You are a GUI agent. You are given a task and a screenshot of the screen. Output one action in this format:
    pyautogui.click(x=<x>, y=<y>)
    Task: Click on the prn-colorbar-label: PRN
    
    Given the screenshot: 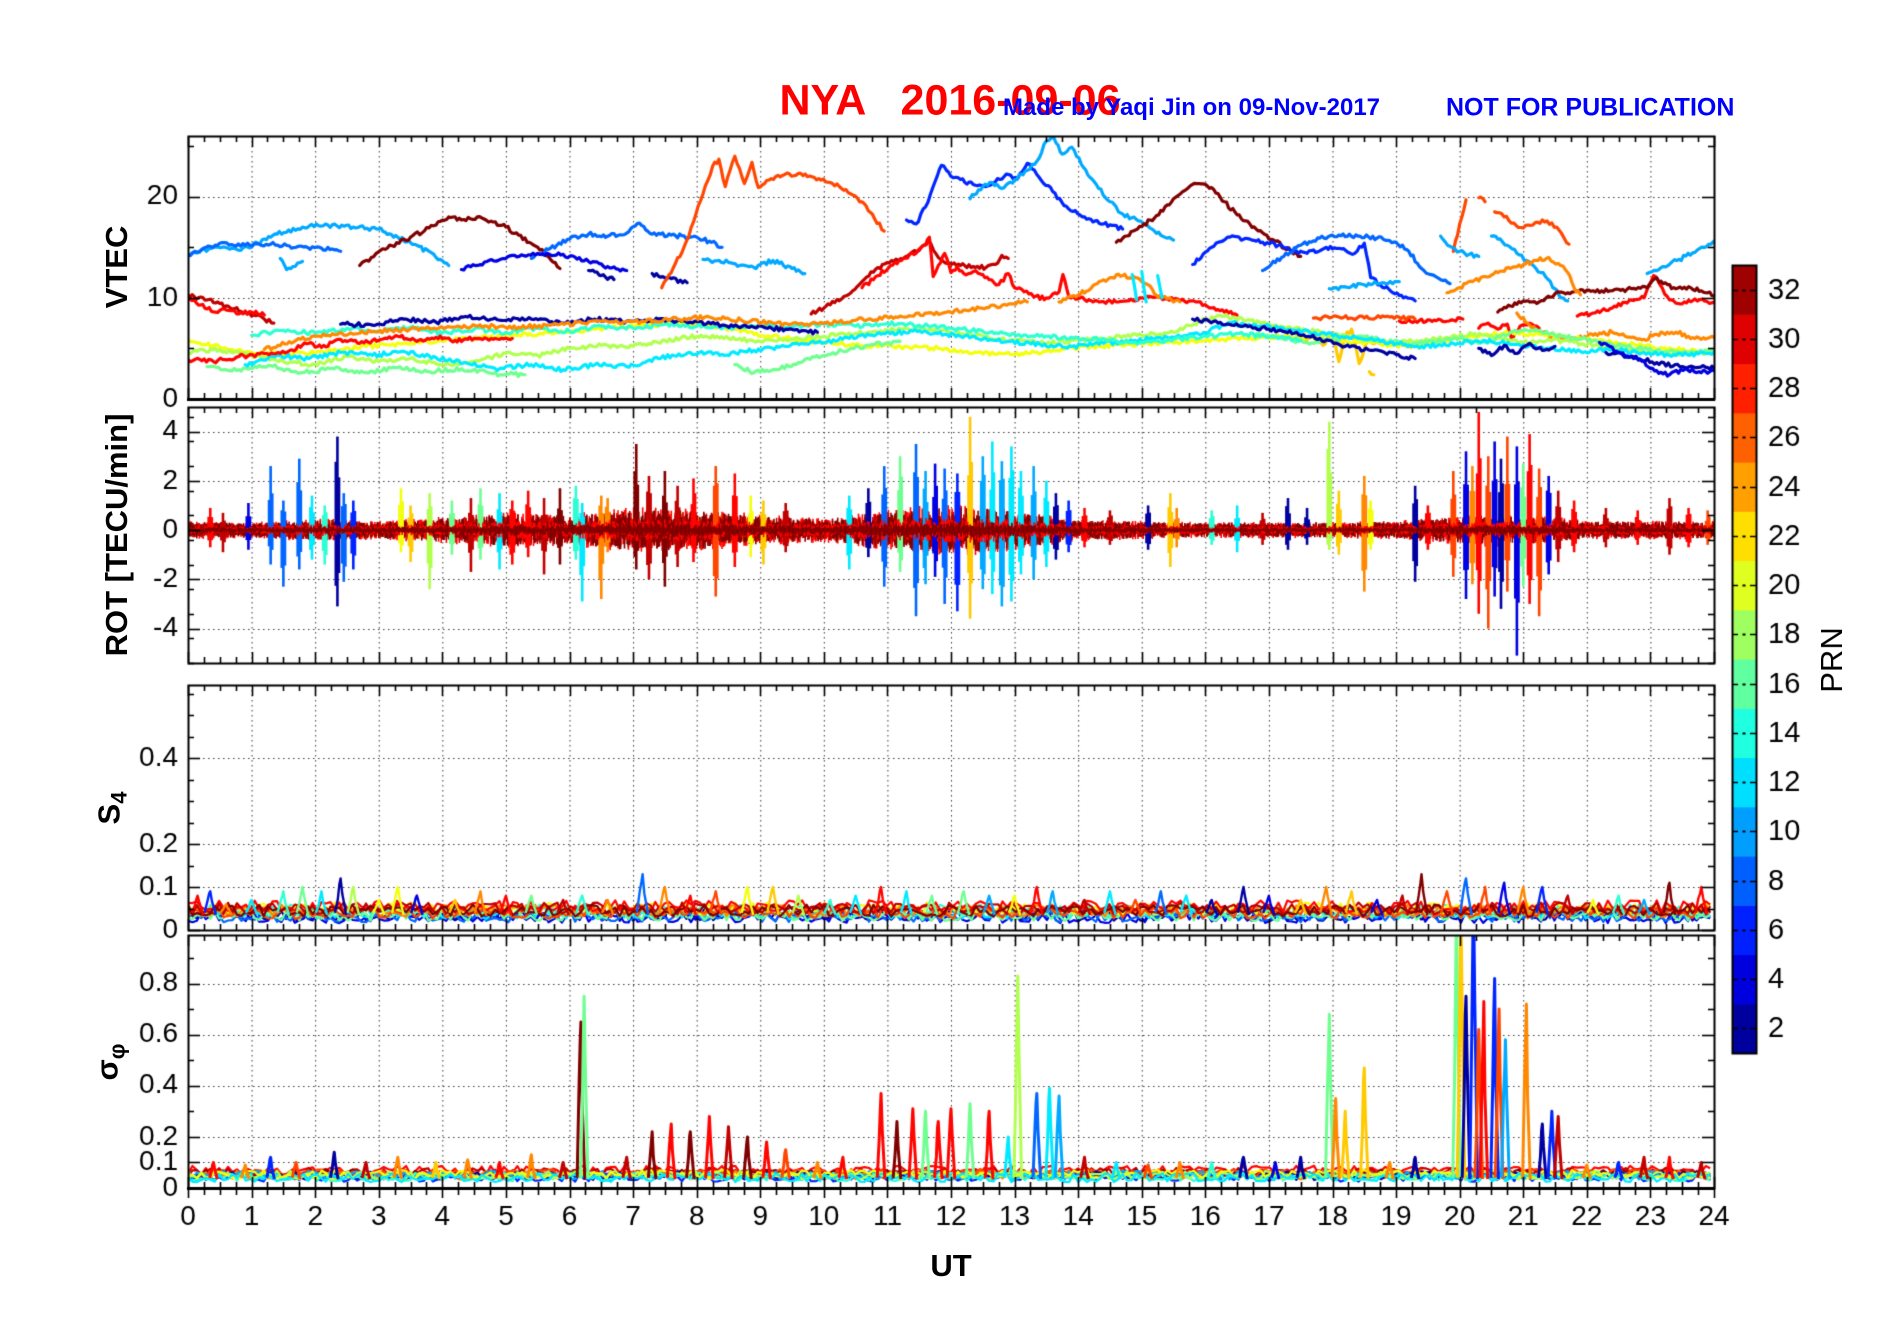 What is the action you would take?
    pyautogui.click(x=1831, y=660)
    